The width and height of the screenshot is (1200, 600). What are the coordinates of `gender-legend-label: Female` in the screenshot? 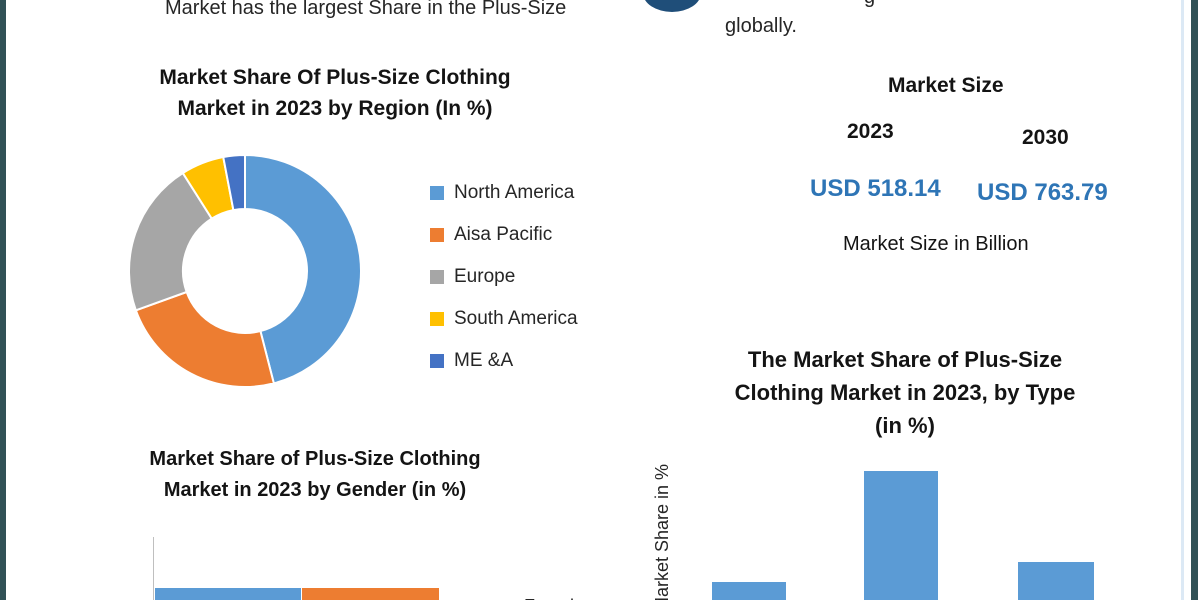 It's located at (554, 598).